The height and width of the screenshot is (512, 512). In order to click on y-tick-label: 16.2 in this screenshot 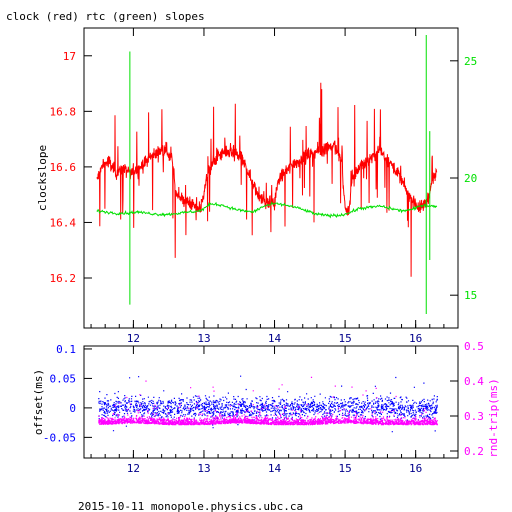, I will do `click(63, 278)`.